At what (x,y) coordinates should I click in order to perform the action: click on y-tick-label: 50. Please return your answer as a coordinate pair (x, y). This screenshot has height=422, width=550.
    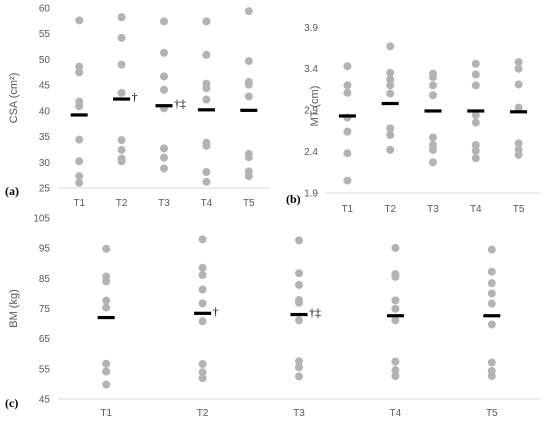
    Looking at the image, I should click on (45, 60).